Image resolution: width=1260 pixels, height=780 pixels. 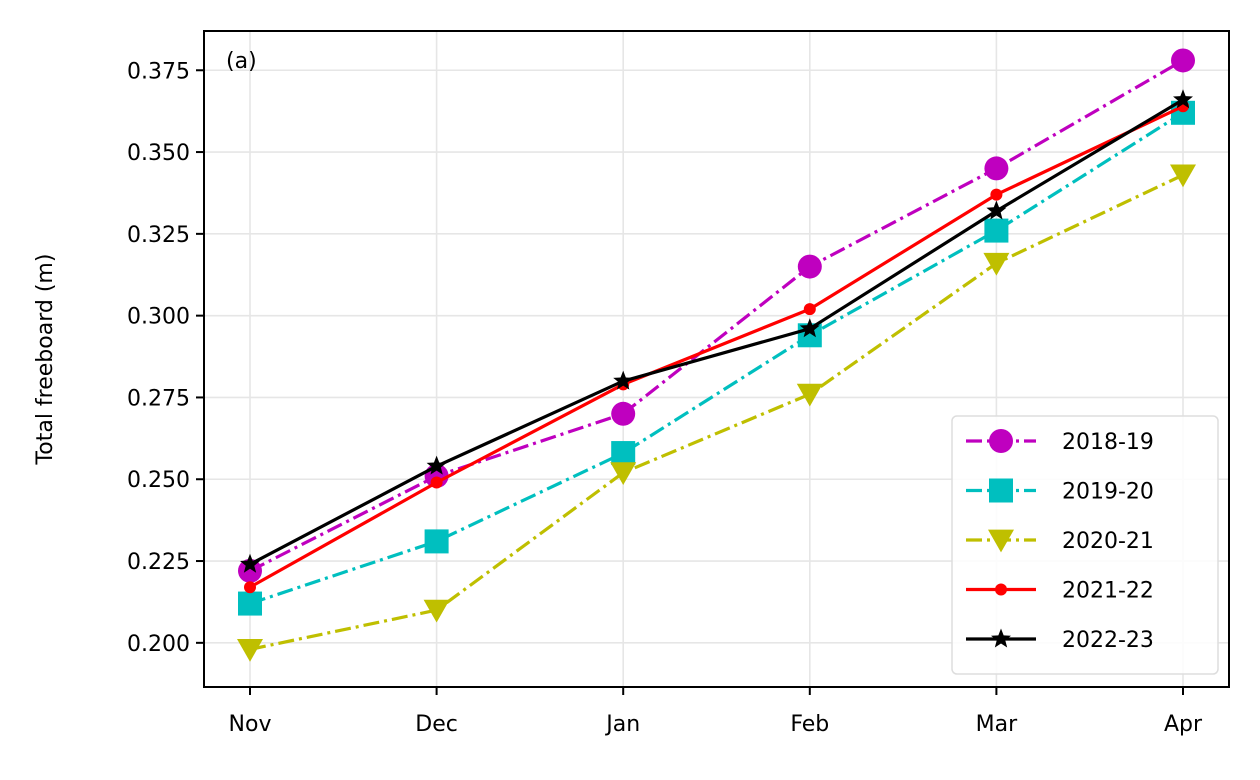 I want to click on legend-entry: 2020-21, so click(x=1060, y=541).